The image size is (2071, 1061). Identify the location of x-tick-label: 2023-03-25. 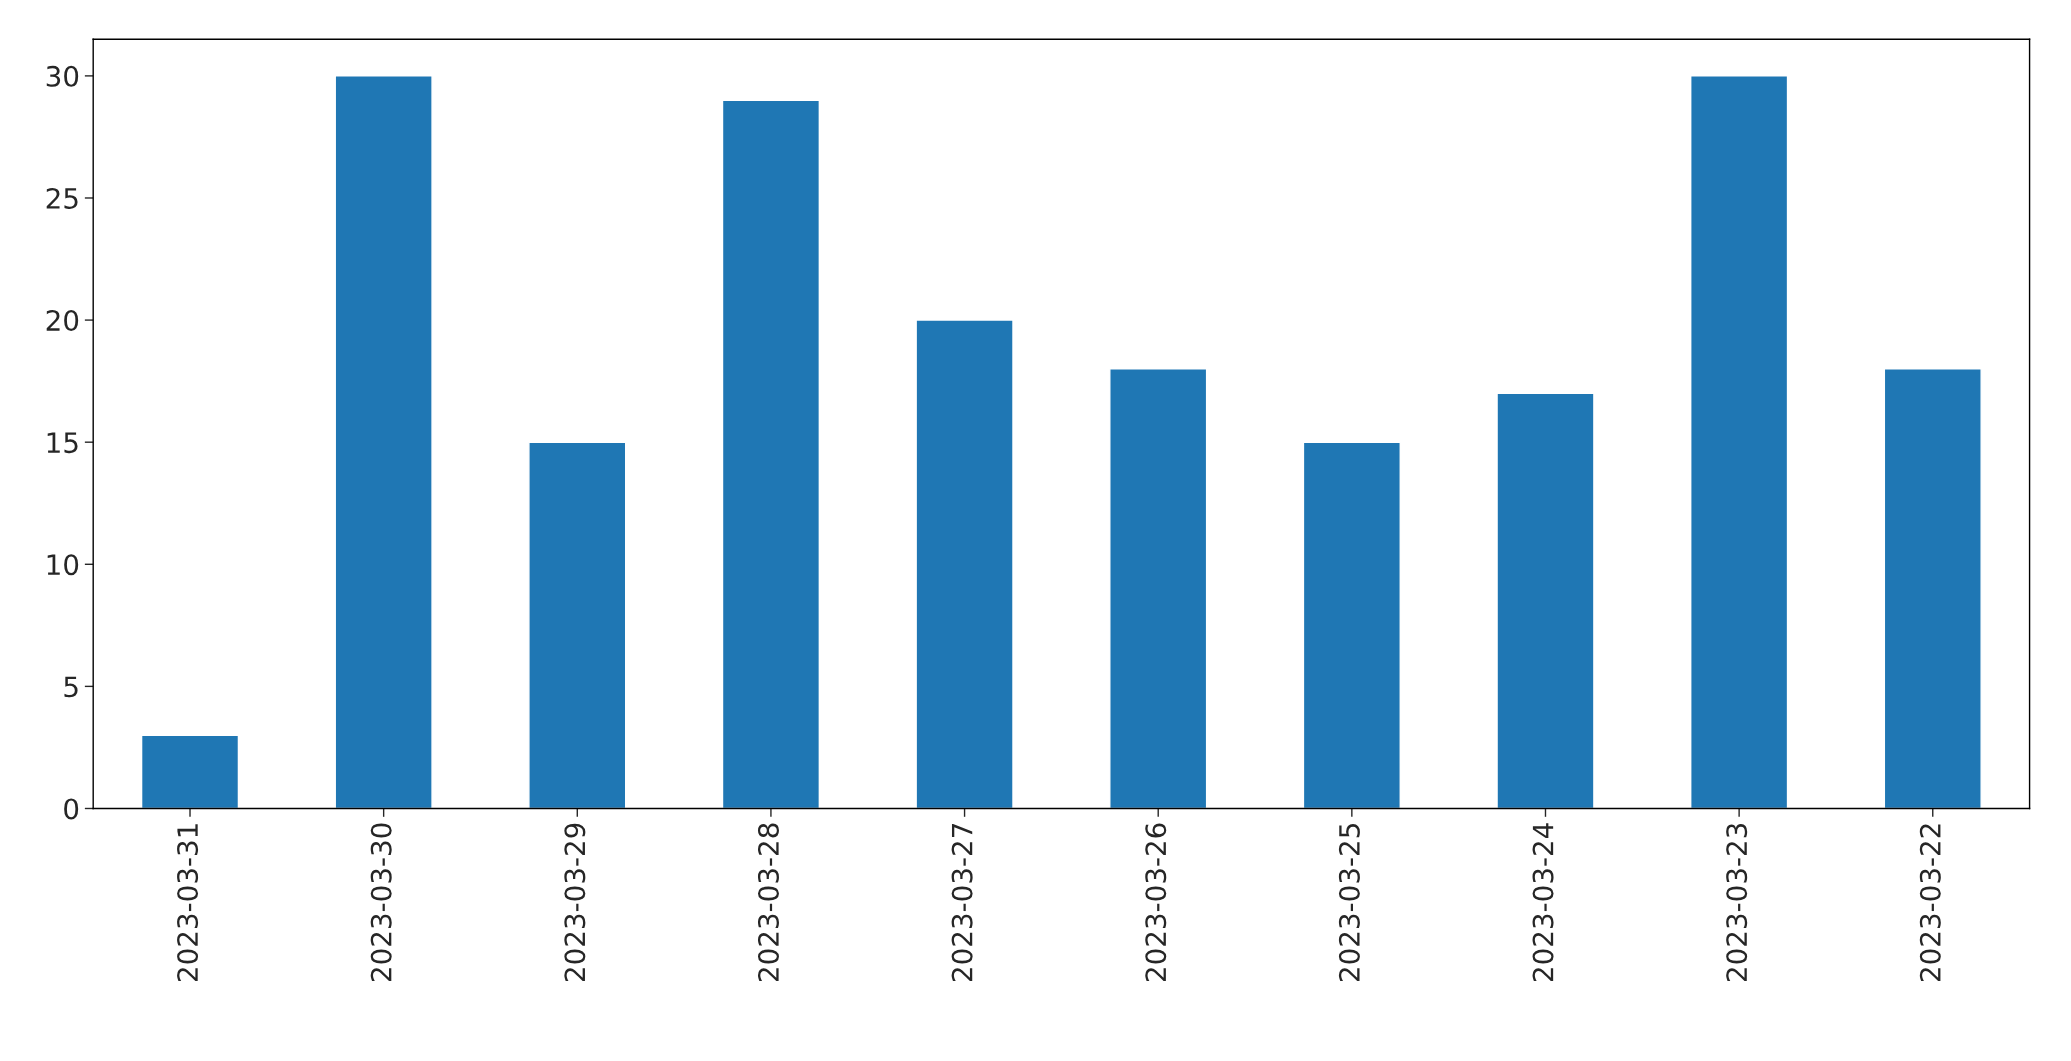
(1349, 903).